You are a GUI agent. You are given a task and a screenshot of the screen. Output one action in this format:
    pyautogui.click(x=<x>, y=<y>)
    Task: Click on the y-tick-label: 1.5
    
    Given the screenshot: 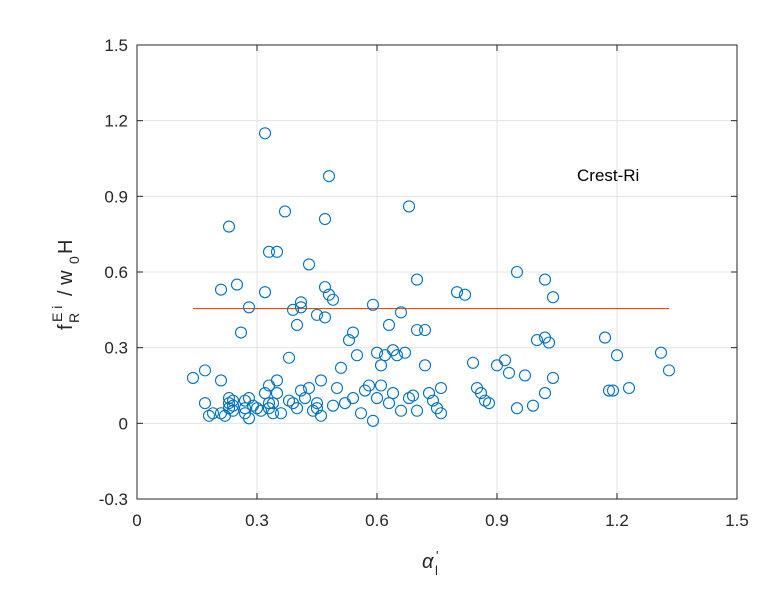 What is the action you would take?
    pyautogui.click(x=116, y=45)
    